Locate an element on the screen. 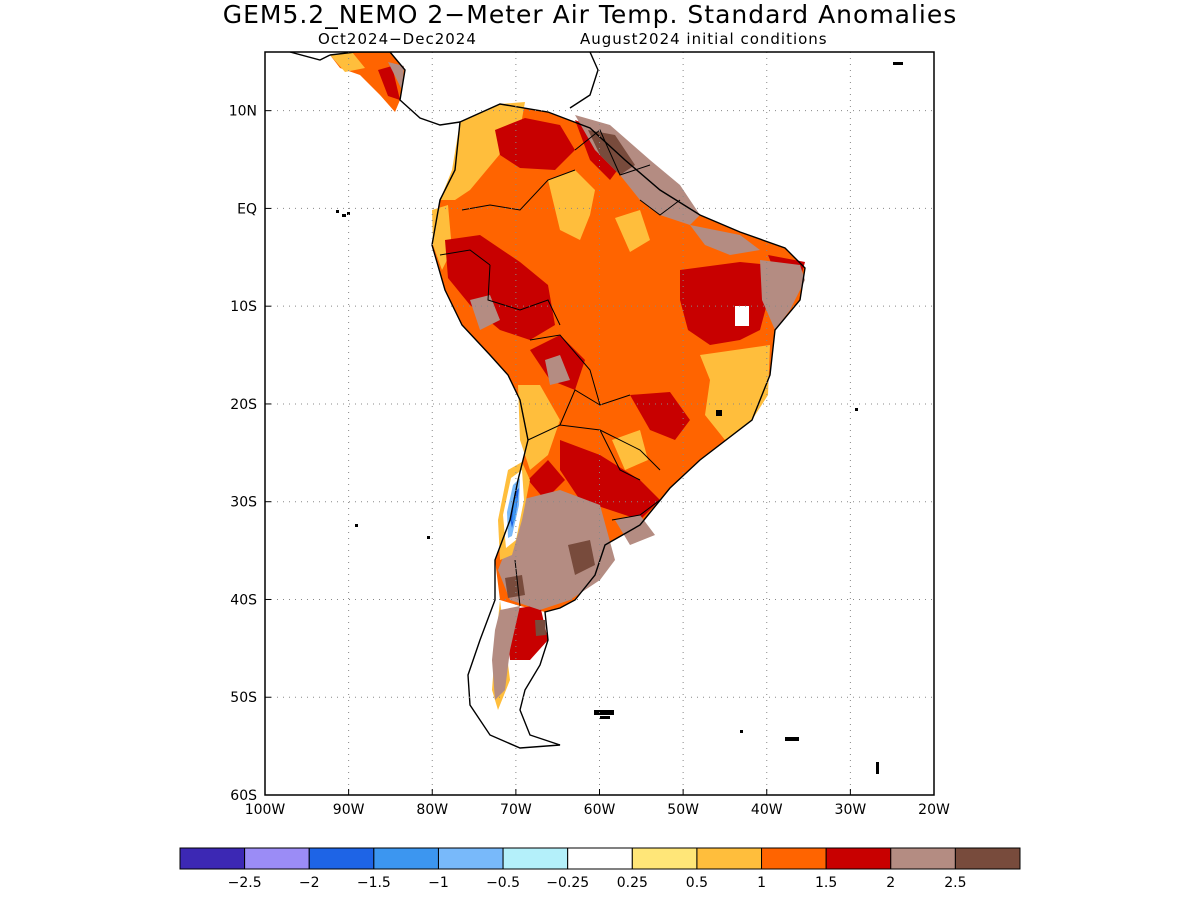 The image size is (1200, 900). initial-conditions: August2024 initial conditions is located at coordinates (704, 39).